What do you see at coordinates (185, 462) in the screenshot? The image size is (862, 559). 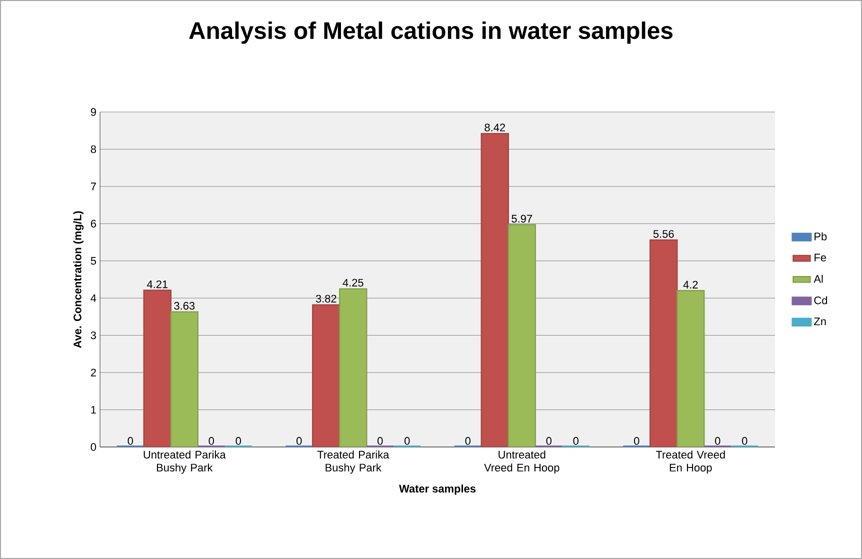 I see `x-tick-label: Untreated Parika Bushy Park` at bounding box center [185, 462].